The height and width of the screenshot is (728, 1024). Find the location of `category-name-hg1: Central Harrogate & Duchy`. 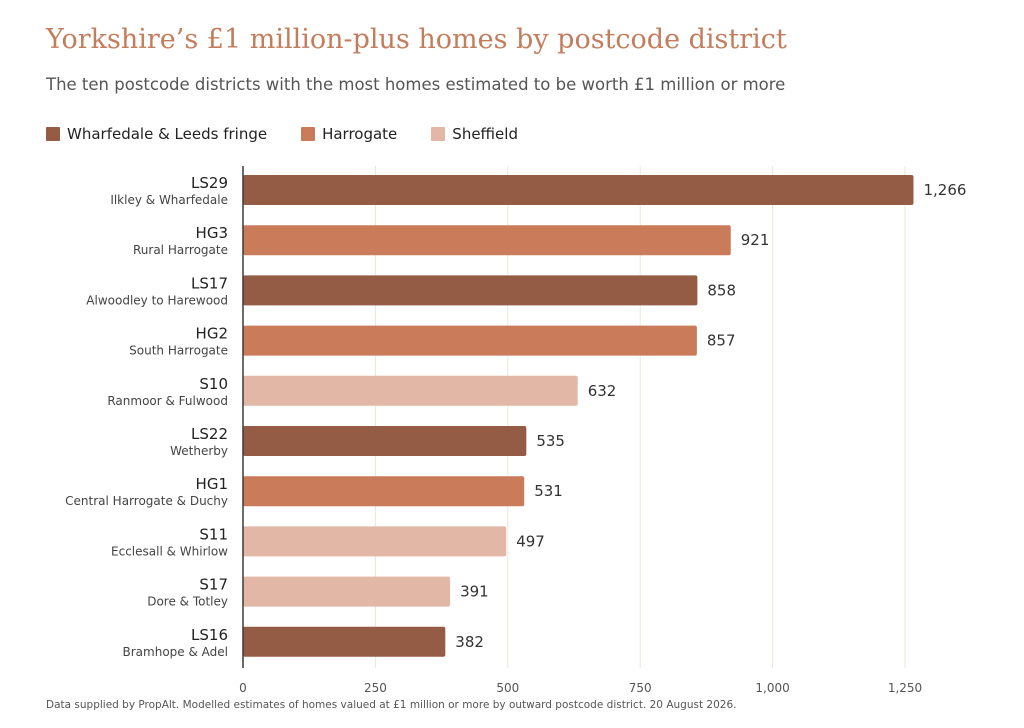

category-name-hg1: Central Harrogate & Duchy is located at coordinates (146, 501).